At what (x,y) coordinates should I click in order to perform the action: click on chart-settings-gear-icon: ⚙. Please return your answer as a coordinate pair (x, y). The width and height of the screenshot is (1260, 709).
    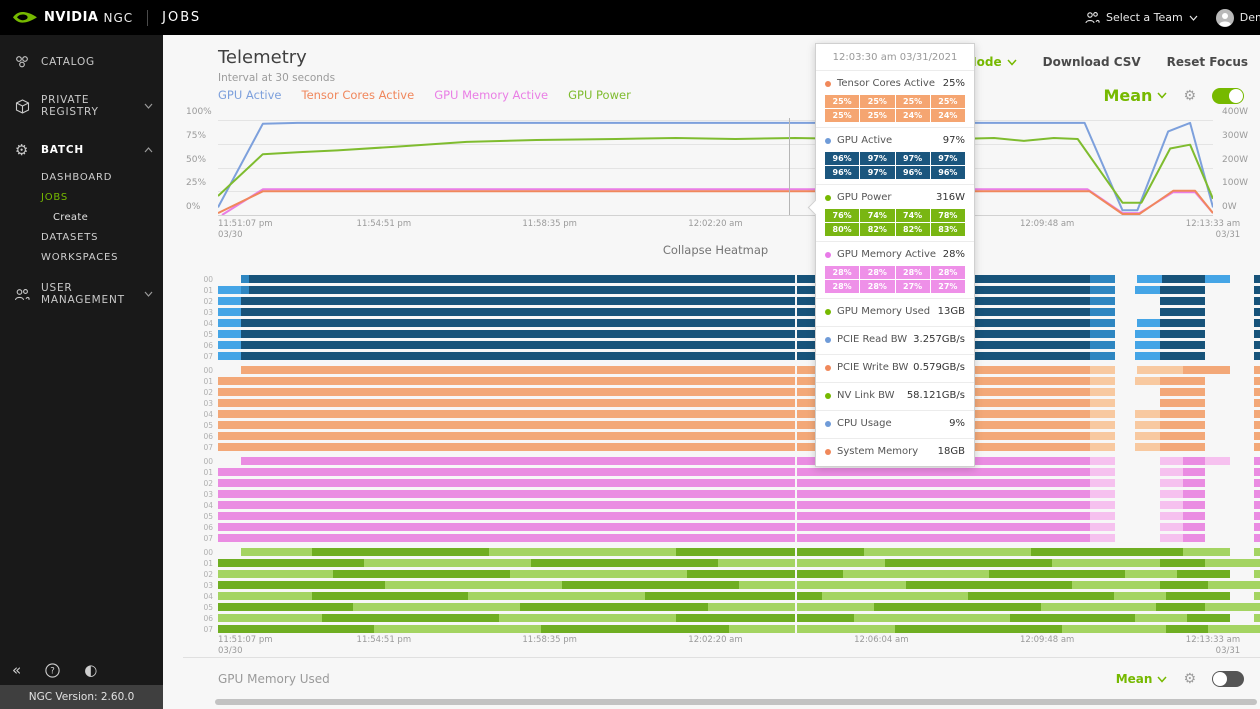
    Looking at the image, I should click on (1189, 95).